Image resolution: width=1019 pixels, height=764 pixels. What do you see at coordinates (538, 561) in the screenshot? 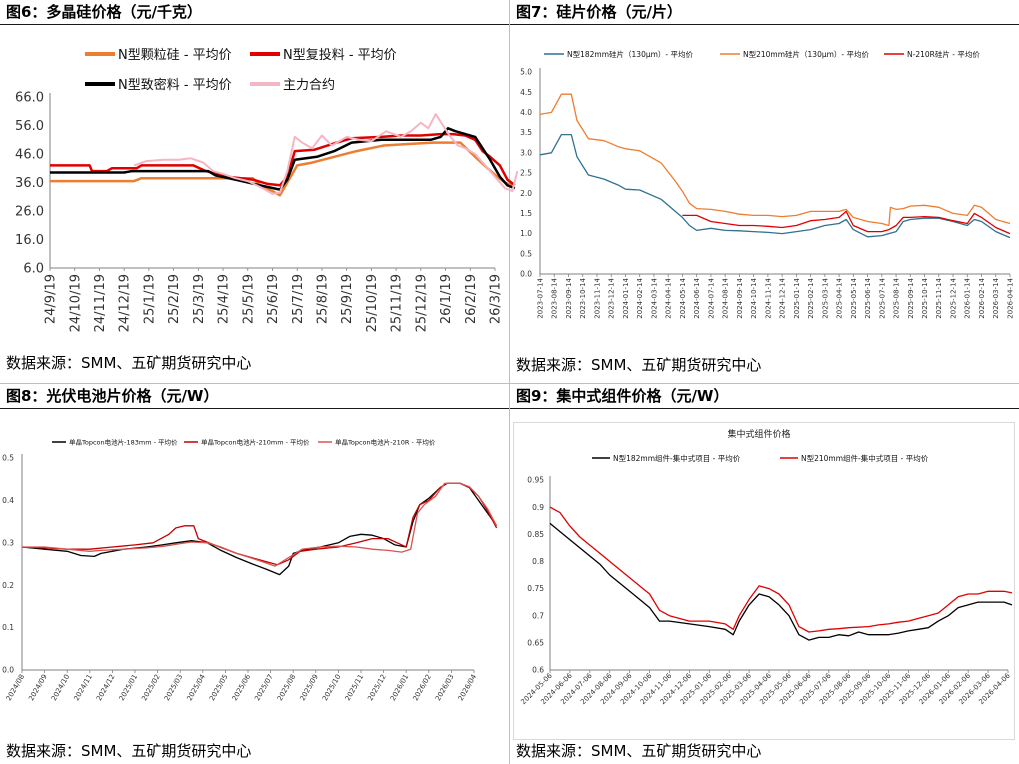
I see `y-tick-label: 0.8` at bounding box center [538, 561].